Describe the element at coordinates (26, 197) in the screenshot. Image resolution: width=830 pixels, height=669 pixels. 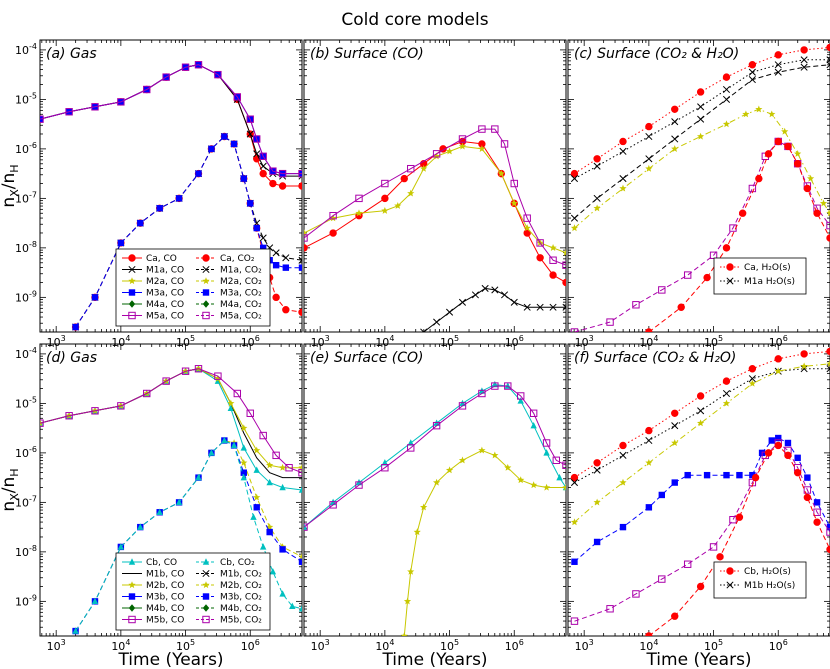
I see `y-tick-label: 10⁻⁷` at that location.